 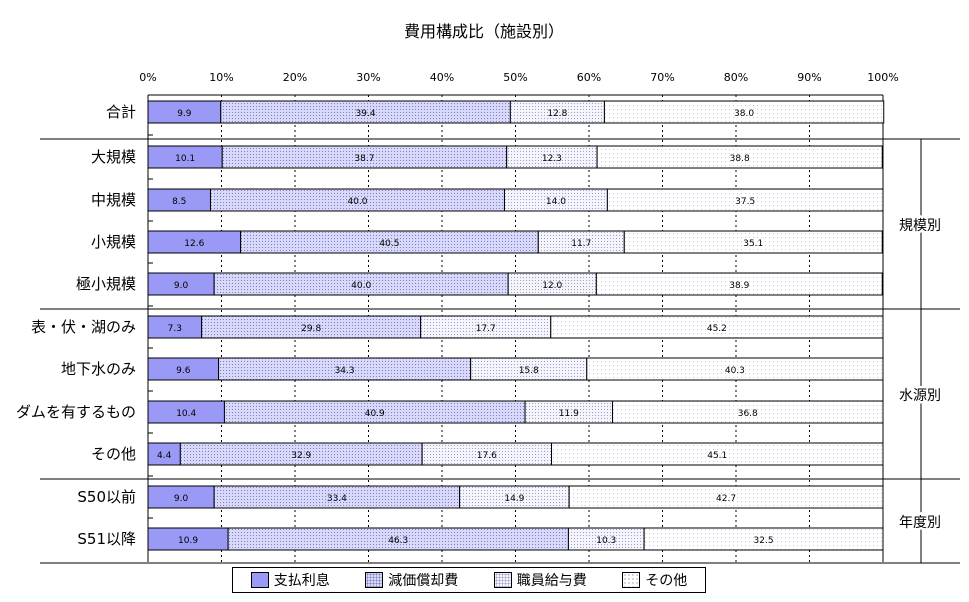 What do you see at coordinates (185, 159) in the screenshot?
I see `data-label: 10.1` at bounding box center [185, 159].